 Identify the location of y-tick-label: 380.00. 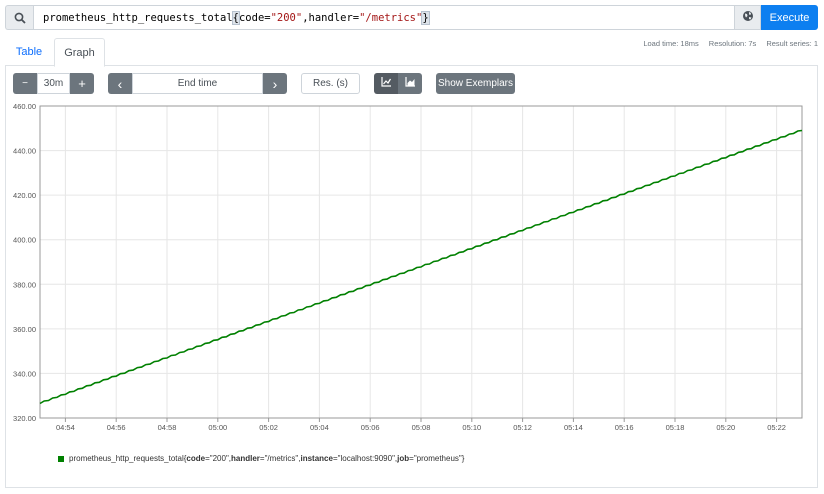
(24, 284).